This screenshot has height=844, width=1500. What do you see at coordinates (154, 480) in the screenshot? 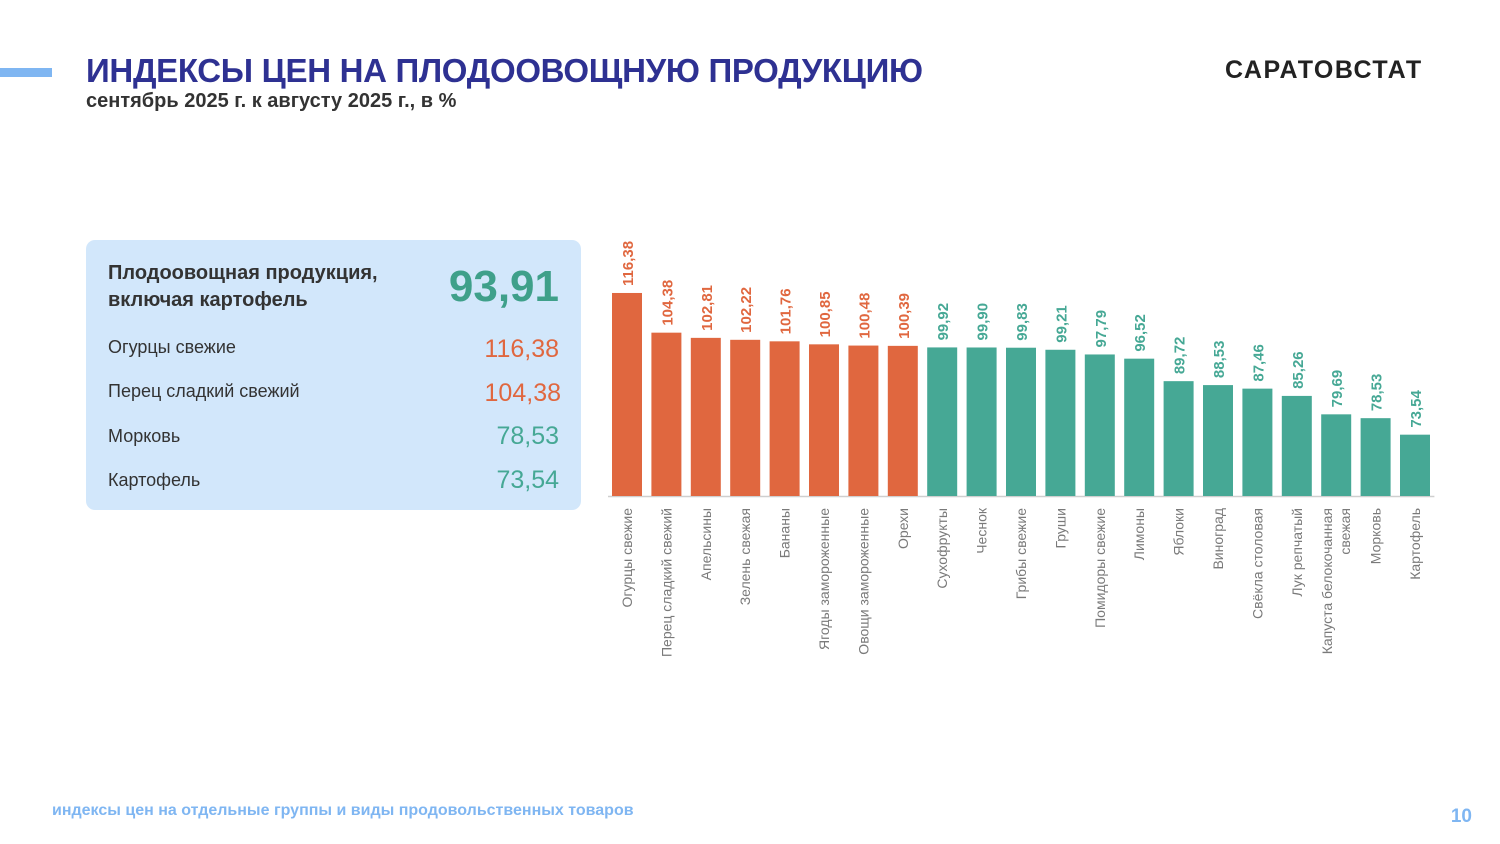
I see `summary-row-label: Картофель` at bounding box center [154, 480].